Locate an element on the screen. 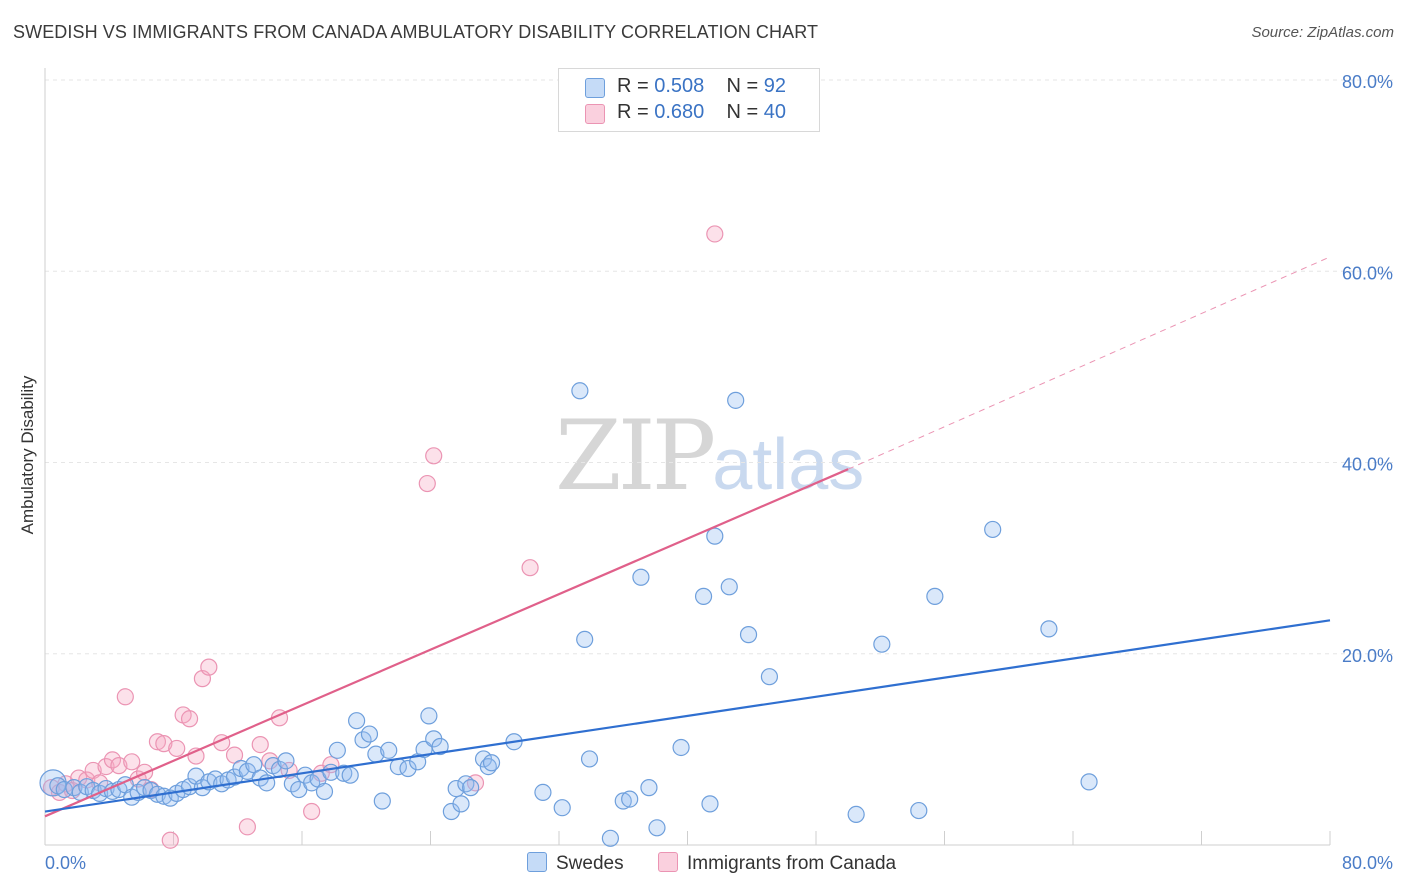 The width and height of the screenshot is (1406, 892). legend-n-value-immigrants: 40 is located at coordinates (775, 112).